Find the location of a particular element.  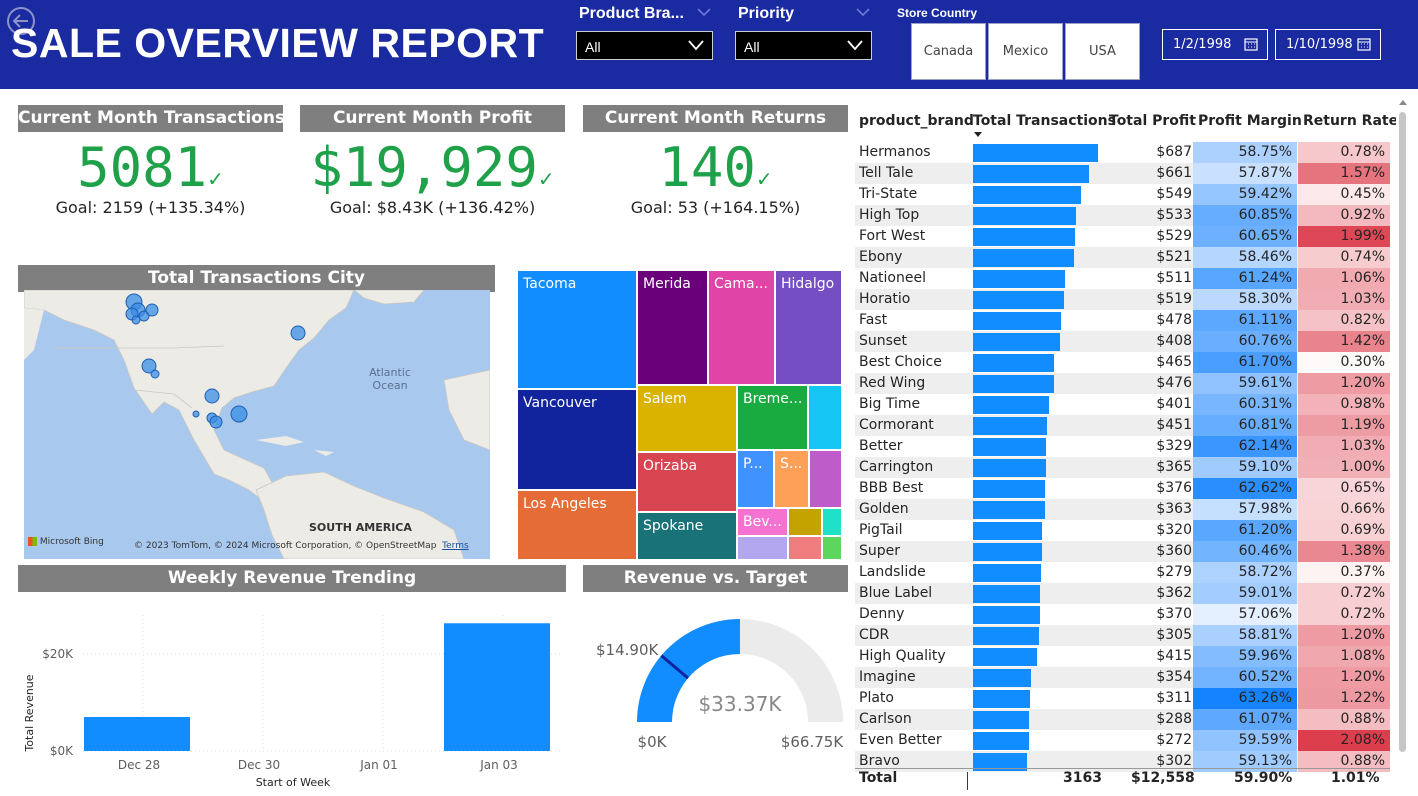

cell-return-rate: 0.98% is located at coordinates (1344, 404).